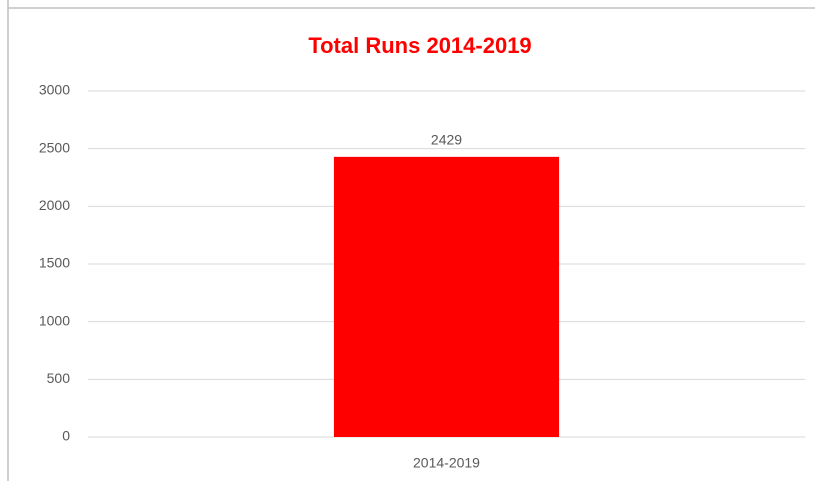 Image resolution: width=815 pixels, height=486 pixels. Describe the element at coordinates (54, 320) in the screenshot. I see `y-tick-label: 1000` at that location.